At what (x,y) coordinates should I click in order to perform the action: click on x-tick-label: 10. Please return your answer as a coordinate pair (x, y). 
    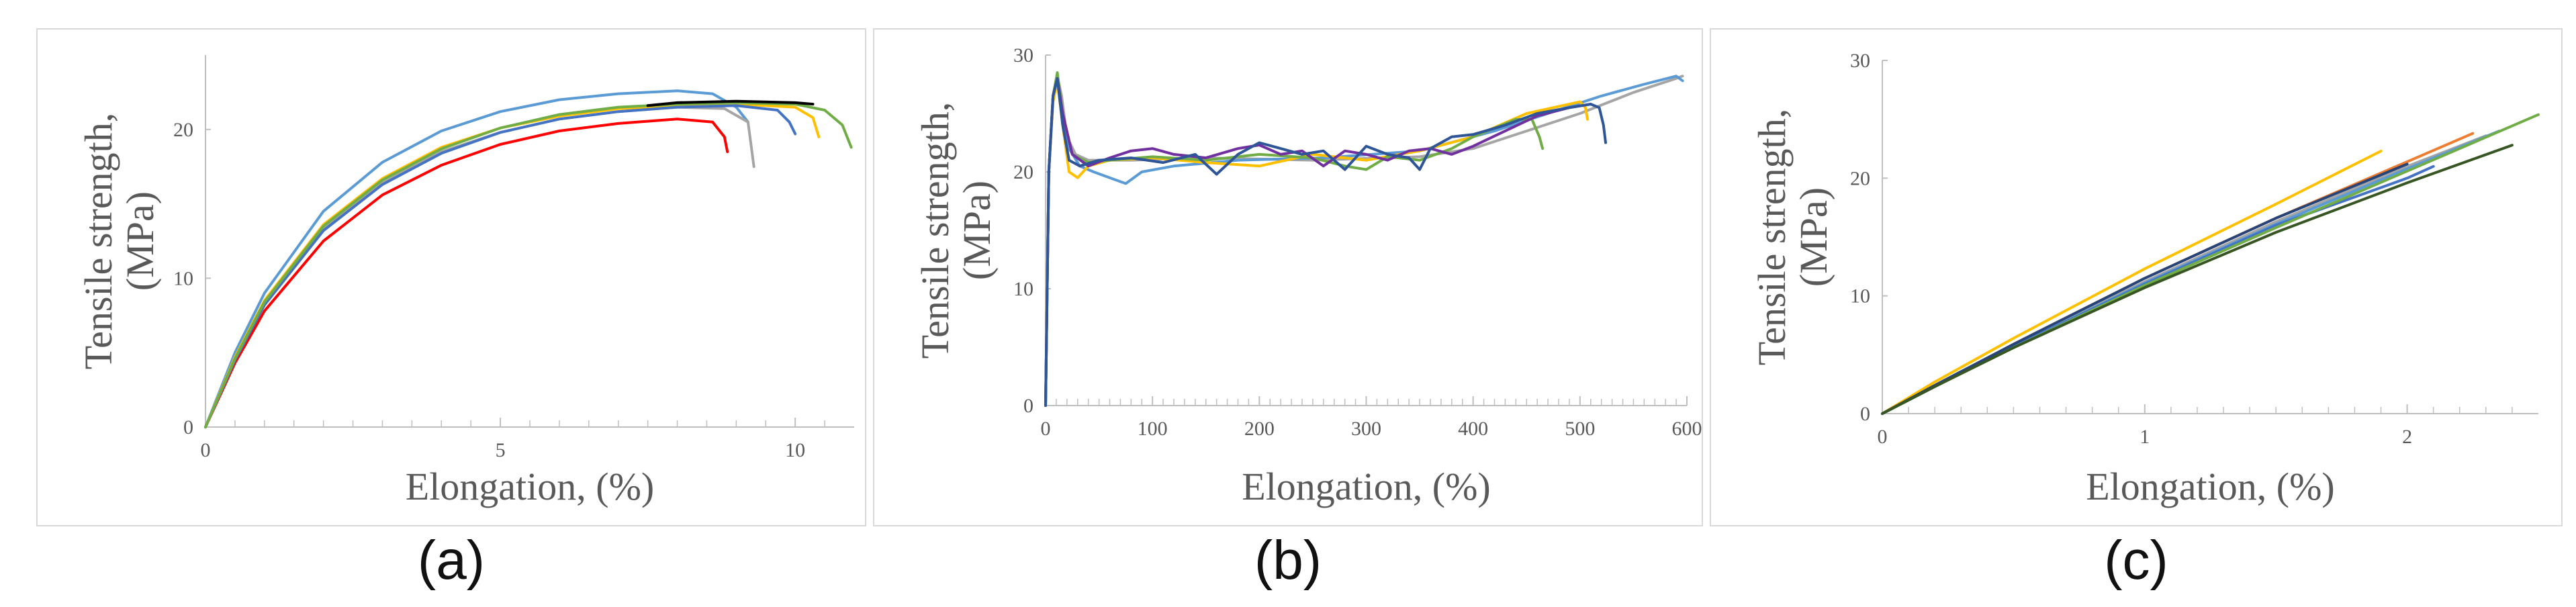
    Looking at the image, I should click on (795, 450).